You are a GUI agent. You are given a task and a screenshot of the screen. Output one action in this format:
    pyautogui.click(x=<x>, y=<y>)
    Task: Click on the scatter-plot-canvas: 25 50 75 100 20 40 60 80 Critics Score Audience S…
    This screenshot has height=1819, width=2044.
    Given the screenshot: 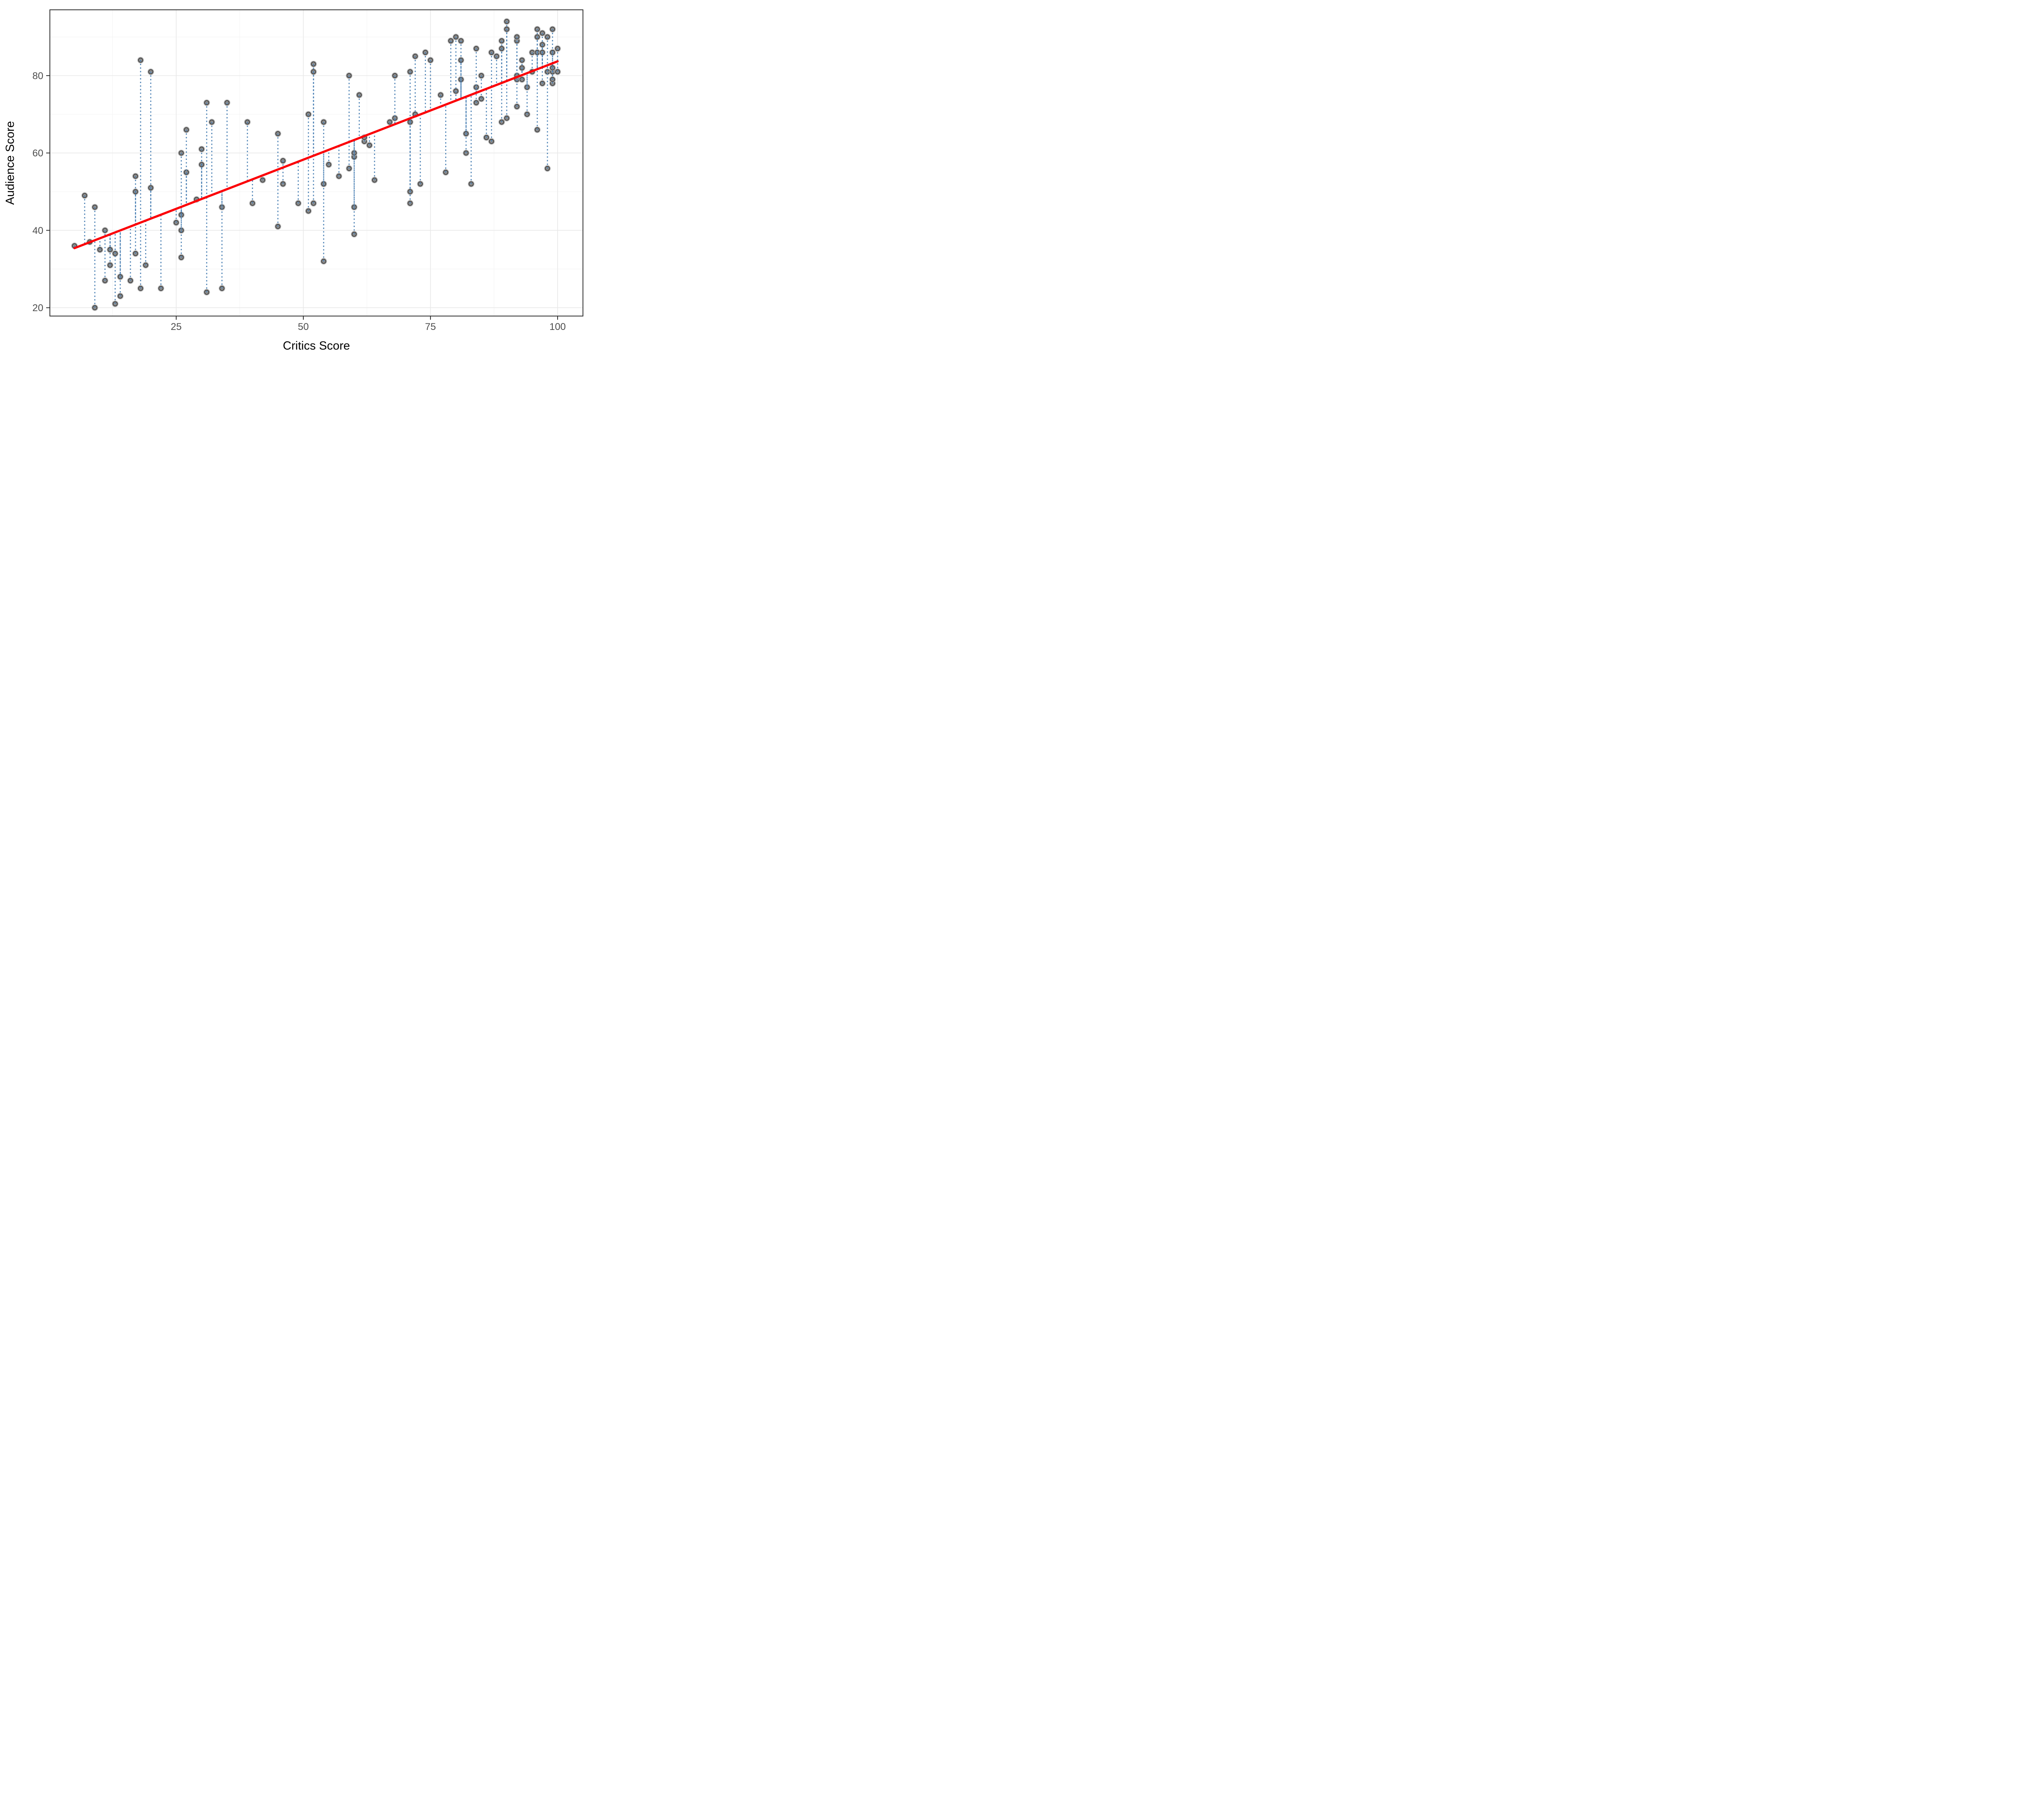 What is the action you would take?
    pyautogui.click(x=294, y=182)
    